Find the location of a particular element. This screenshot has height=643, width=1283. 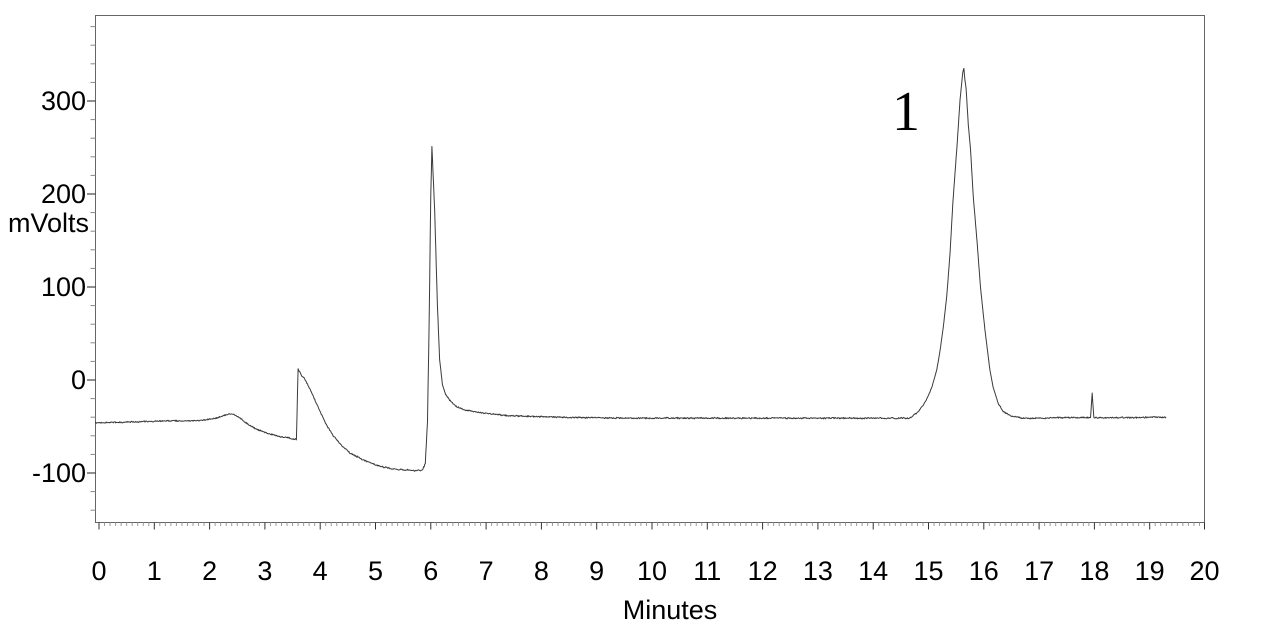

x-tick-label: 14 is located at coordinates (873, 571).